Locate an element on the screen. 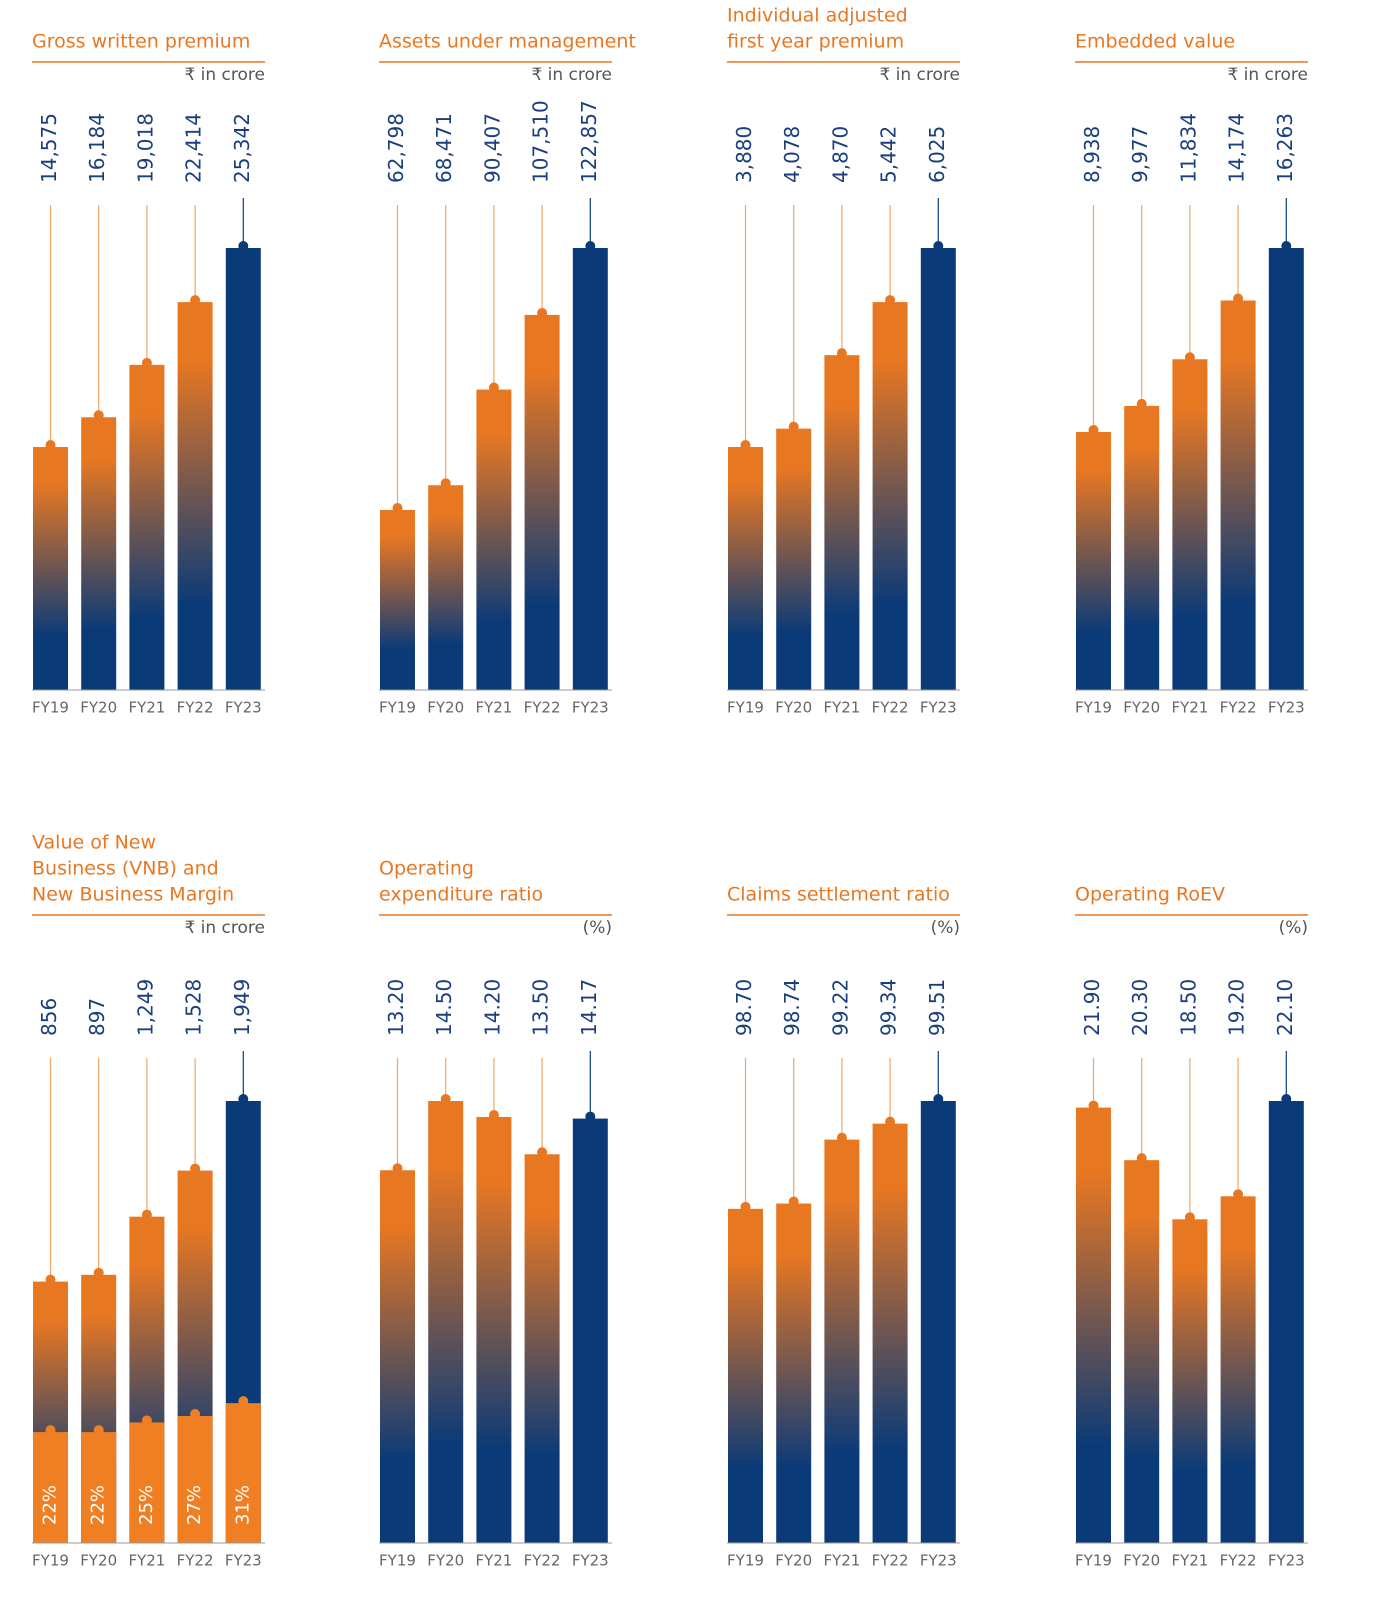 The height and width of the screenshot is (1608, 1377). value-label: 13.20 is located at coordinates (396, 1007).